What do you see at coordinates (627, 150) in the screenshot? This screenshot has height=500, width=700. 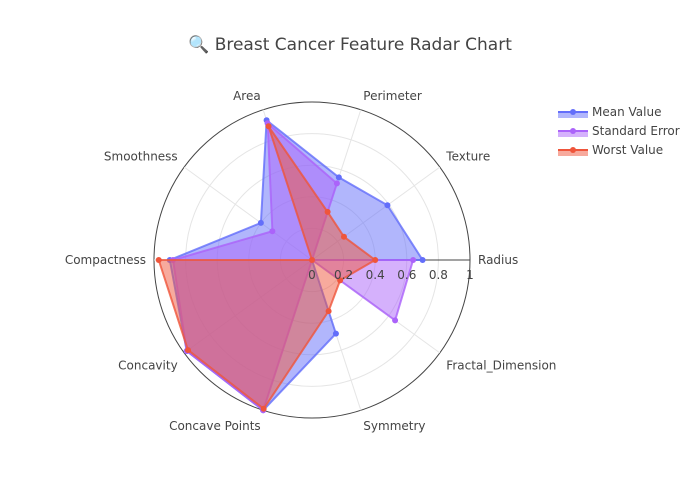 I see `legend-label: Worst Value` at bounding box center [627, 150].